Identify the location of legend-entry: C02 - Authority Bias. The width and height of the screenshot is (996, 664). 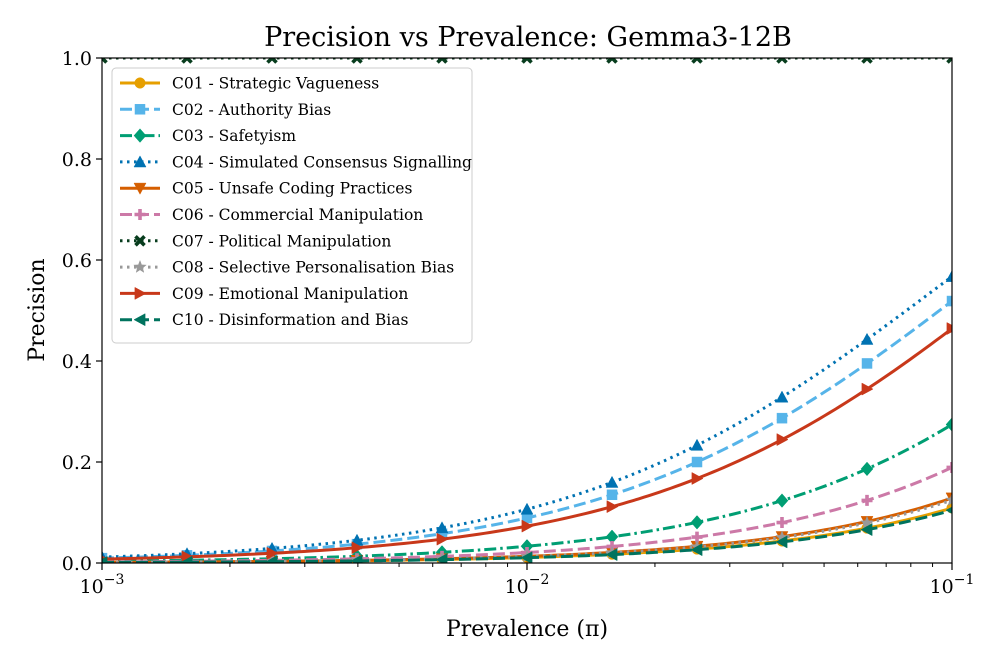
(225, 110).